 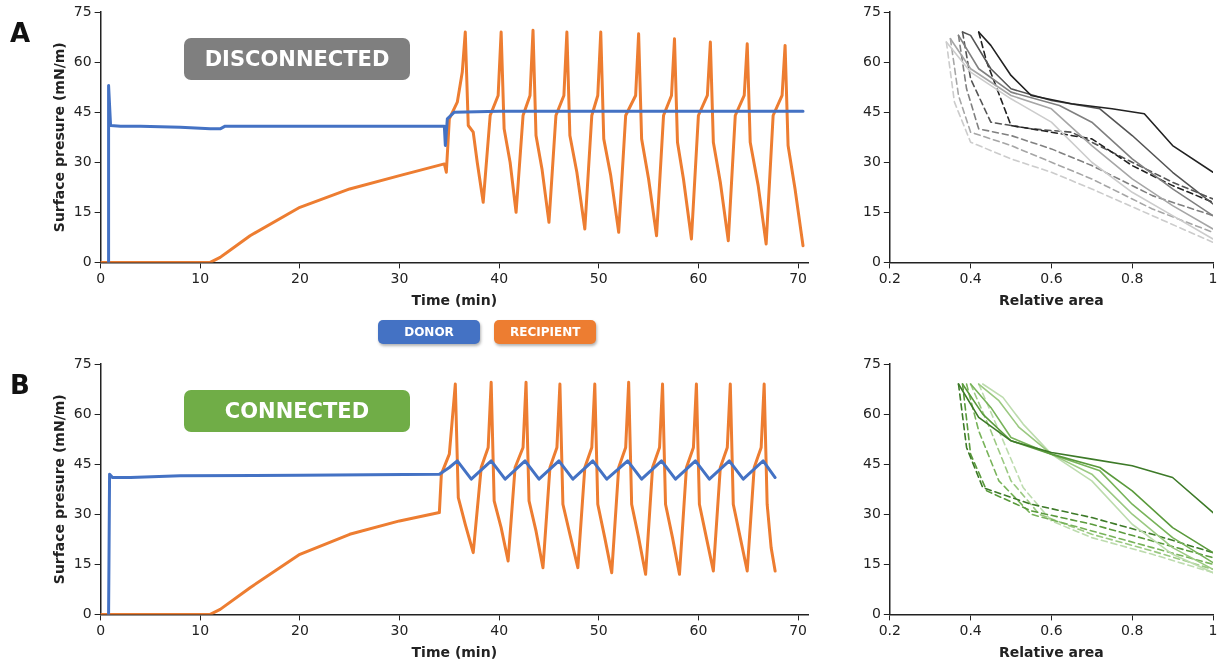 I want to click on text: B, so click(x=20, y=385).